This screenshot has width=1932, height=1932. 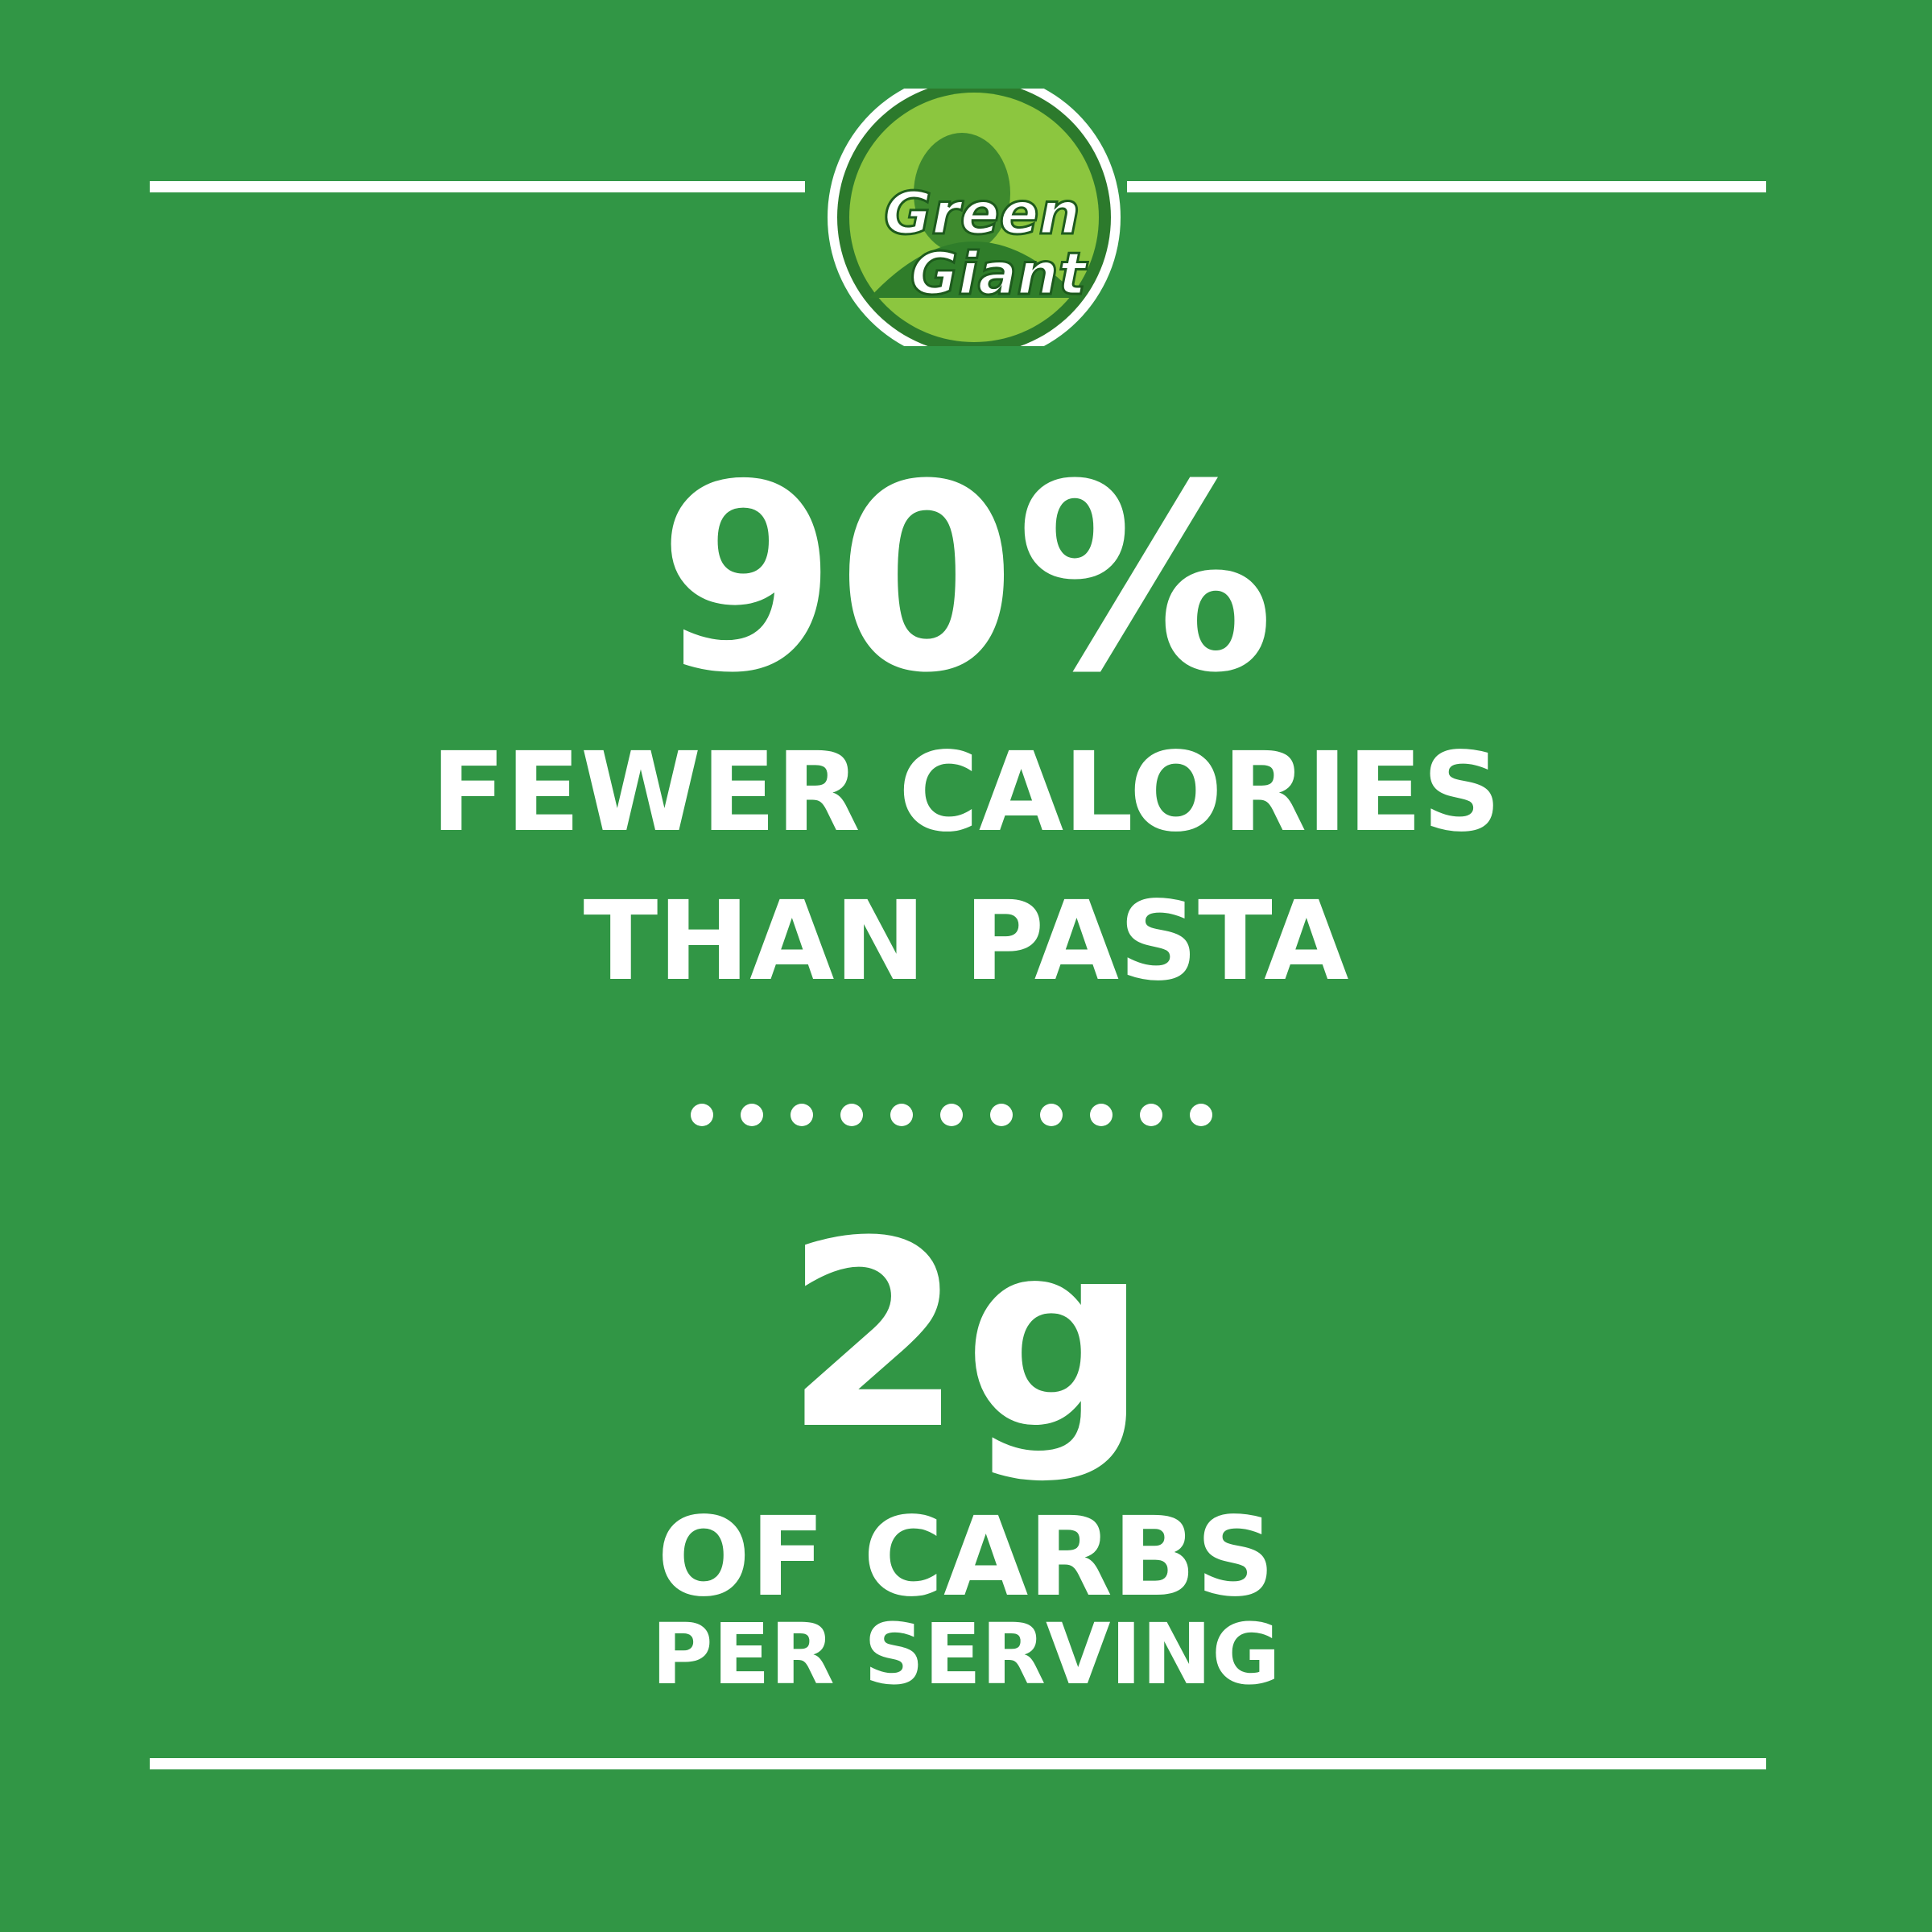 What do you see at coordinates (966, 1336) in the screenshot?
I see `stat-value: 2g` at bounding box center [966, 1336].